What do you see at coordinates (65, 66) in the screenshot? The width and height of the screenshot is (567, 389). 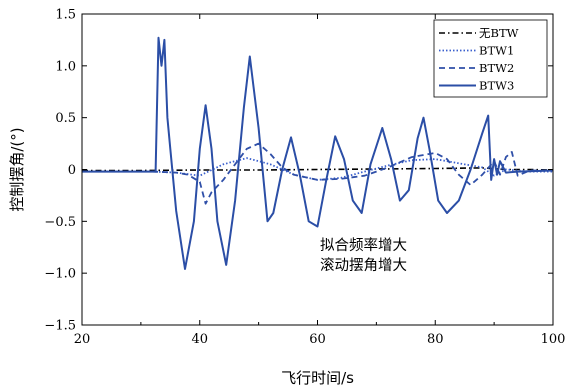 I see `y-tick-label: 1.0` at bounding box center [65, 66].